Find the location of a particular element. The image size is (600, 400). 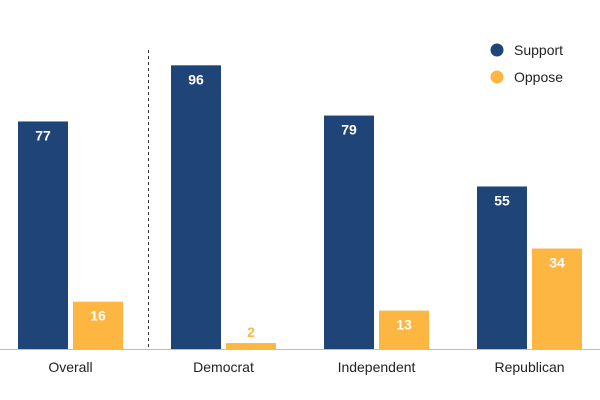

data-label-republican-oppose: 34 is located at coordinates (557, 263).